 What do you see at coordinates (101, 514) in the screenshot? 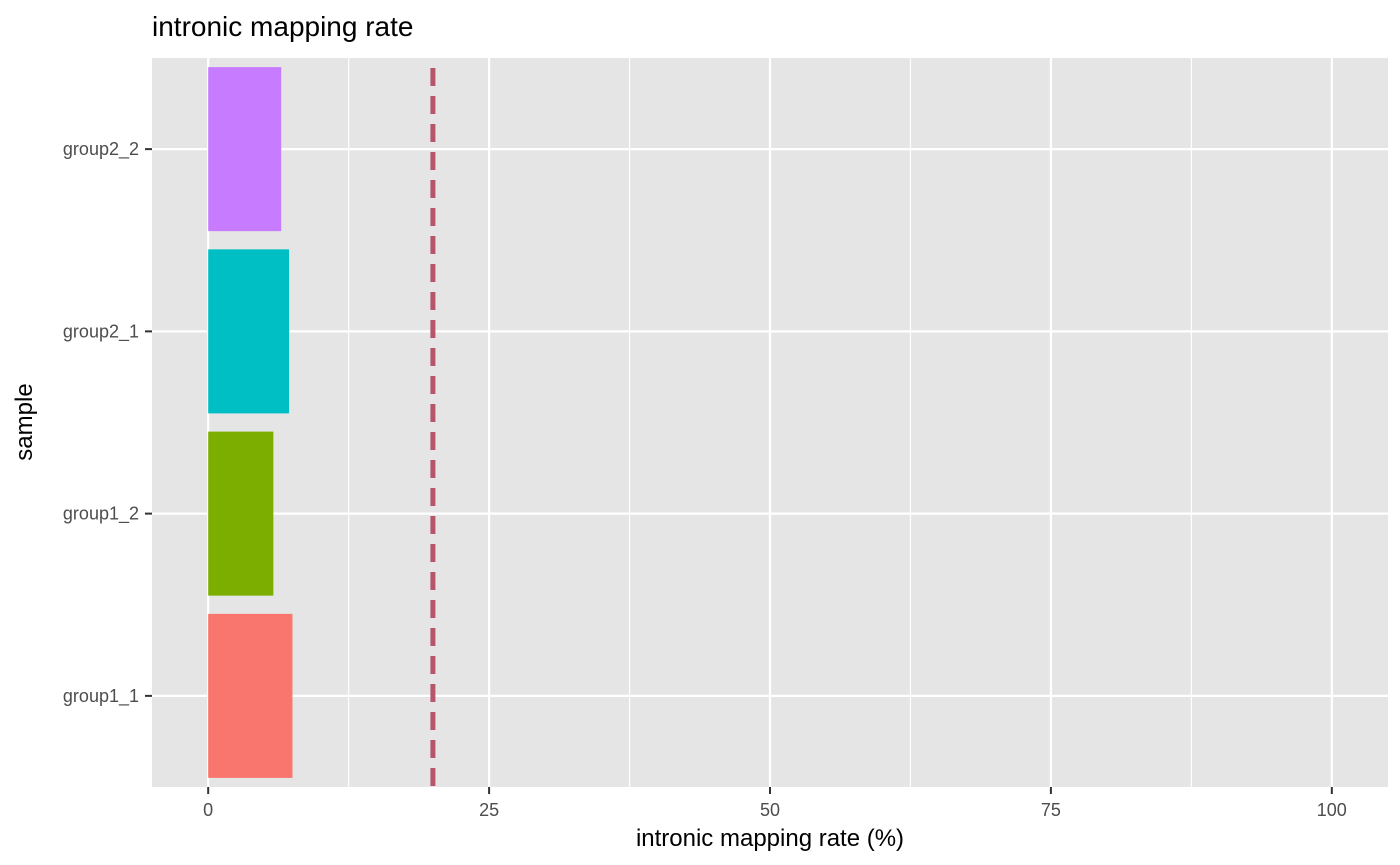
I see `y-tick-label: group1_2` at bounding box center [101, 514].